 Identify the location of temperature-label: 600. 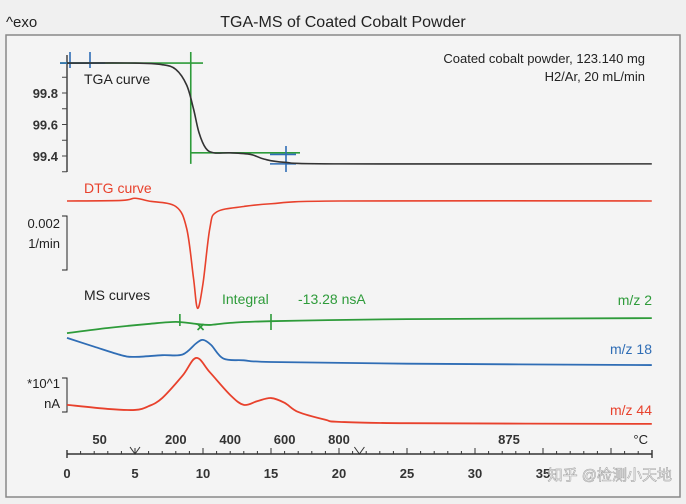
(285, 439).